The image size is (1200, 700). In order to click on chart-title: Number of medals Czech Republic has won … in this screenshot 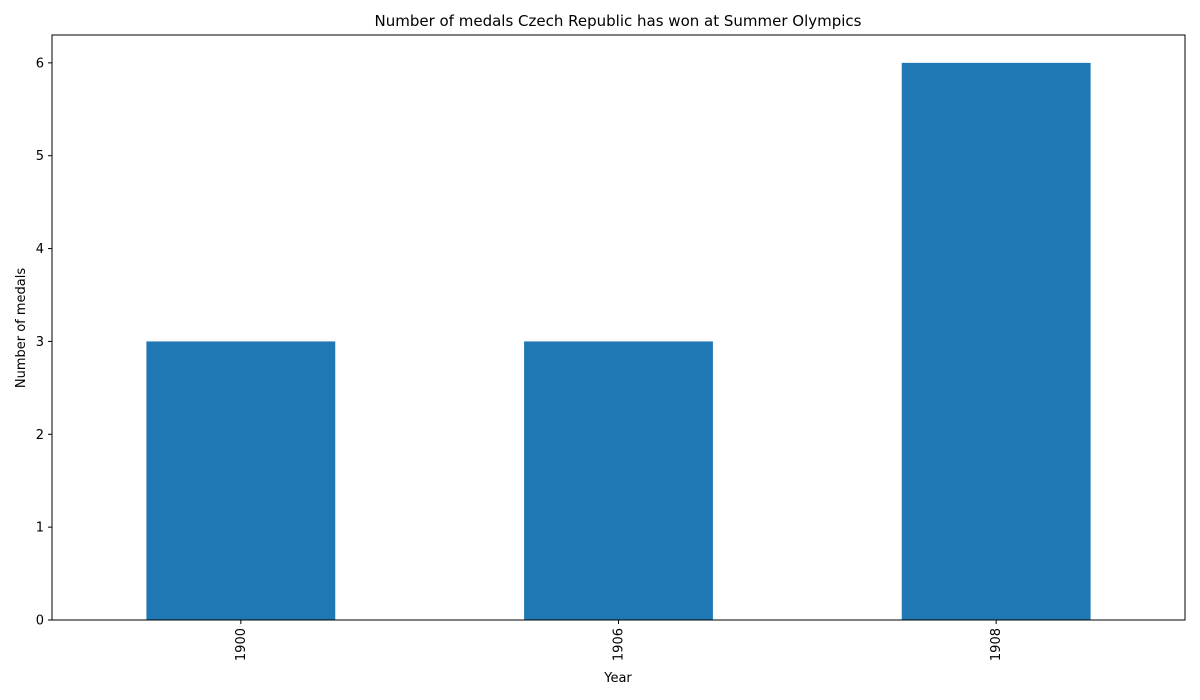, I will do `click(617, 21)`.